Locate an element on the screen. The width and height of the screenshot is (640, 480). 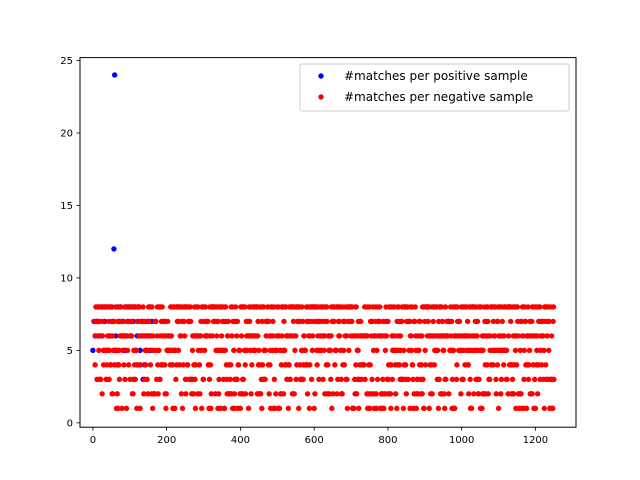
y-tick-label: 20 is located at coordinates (66, 133).